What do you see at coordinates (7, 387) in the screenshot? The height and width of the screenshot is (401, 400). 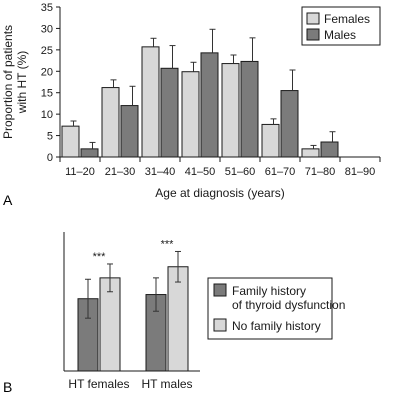 I see `panel-b-letter: B` at bounding box center [7, 387].